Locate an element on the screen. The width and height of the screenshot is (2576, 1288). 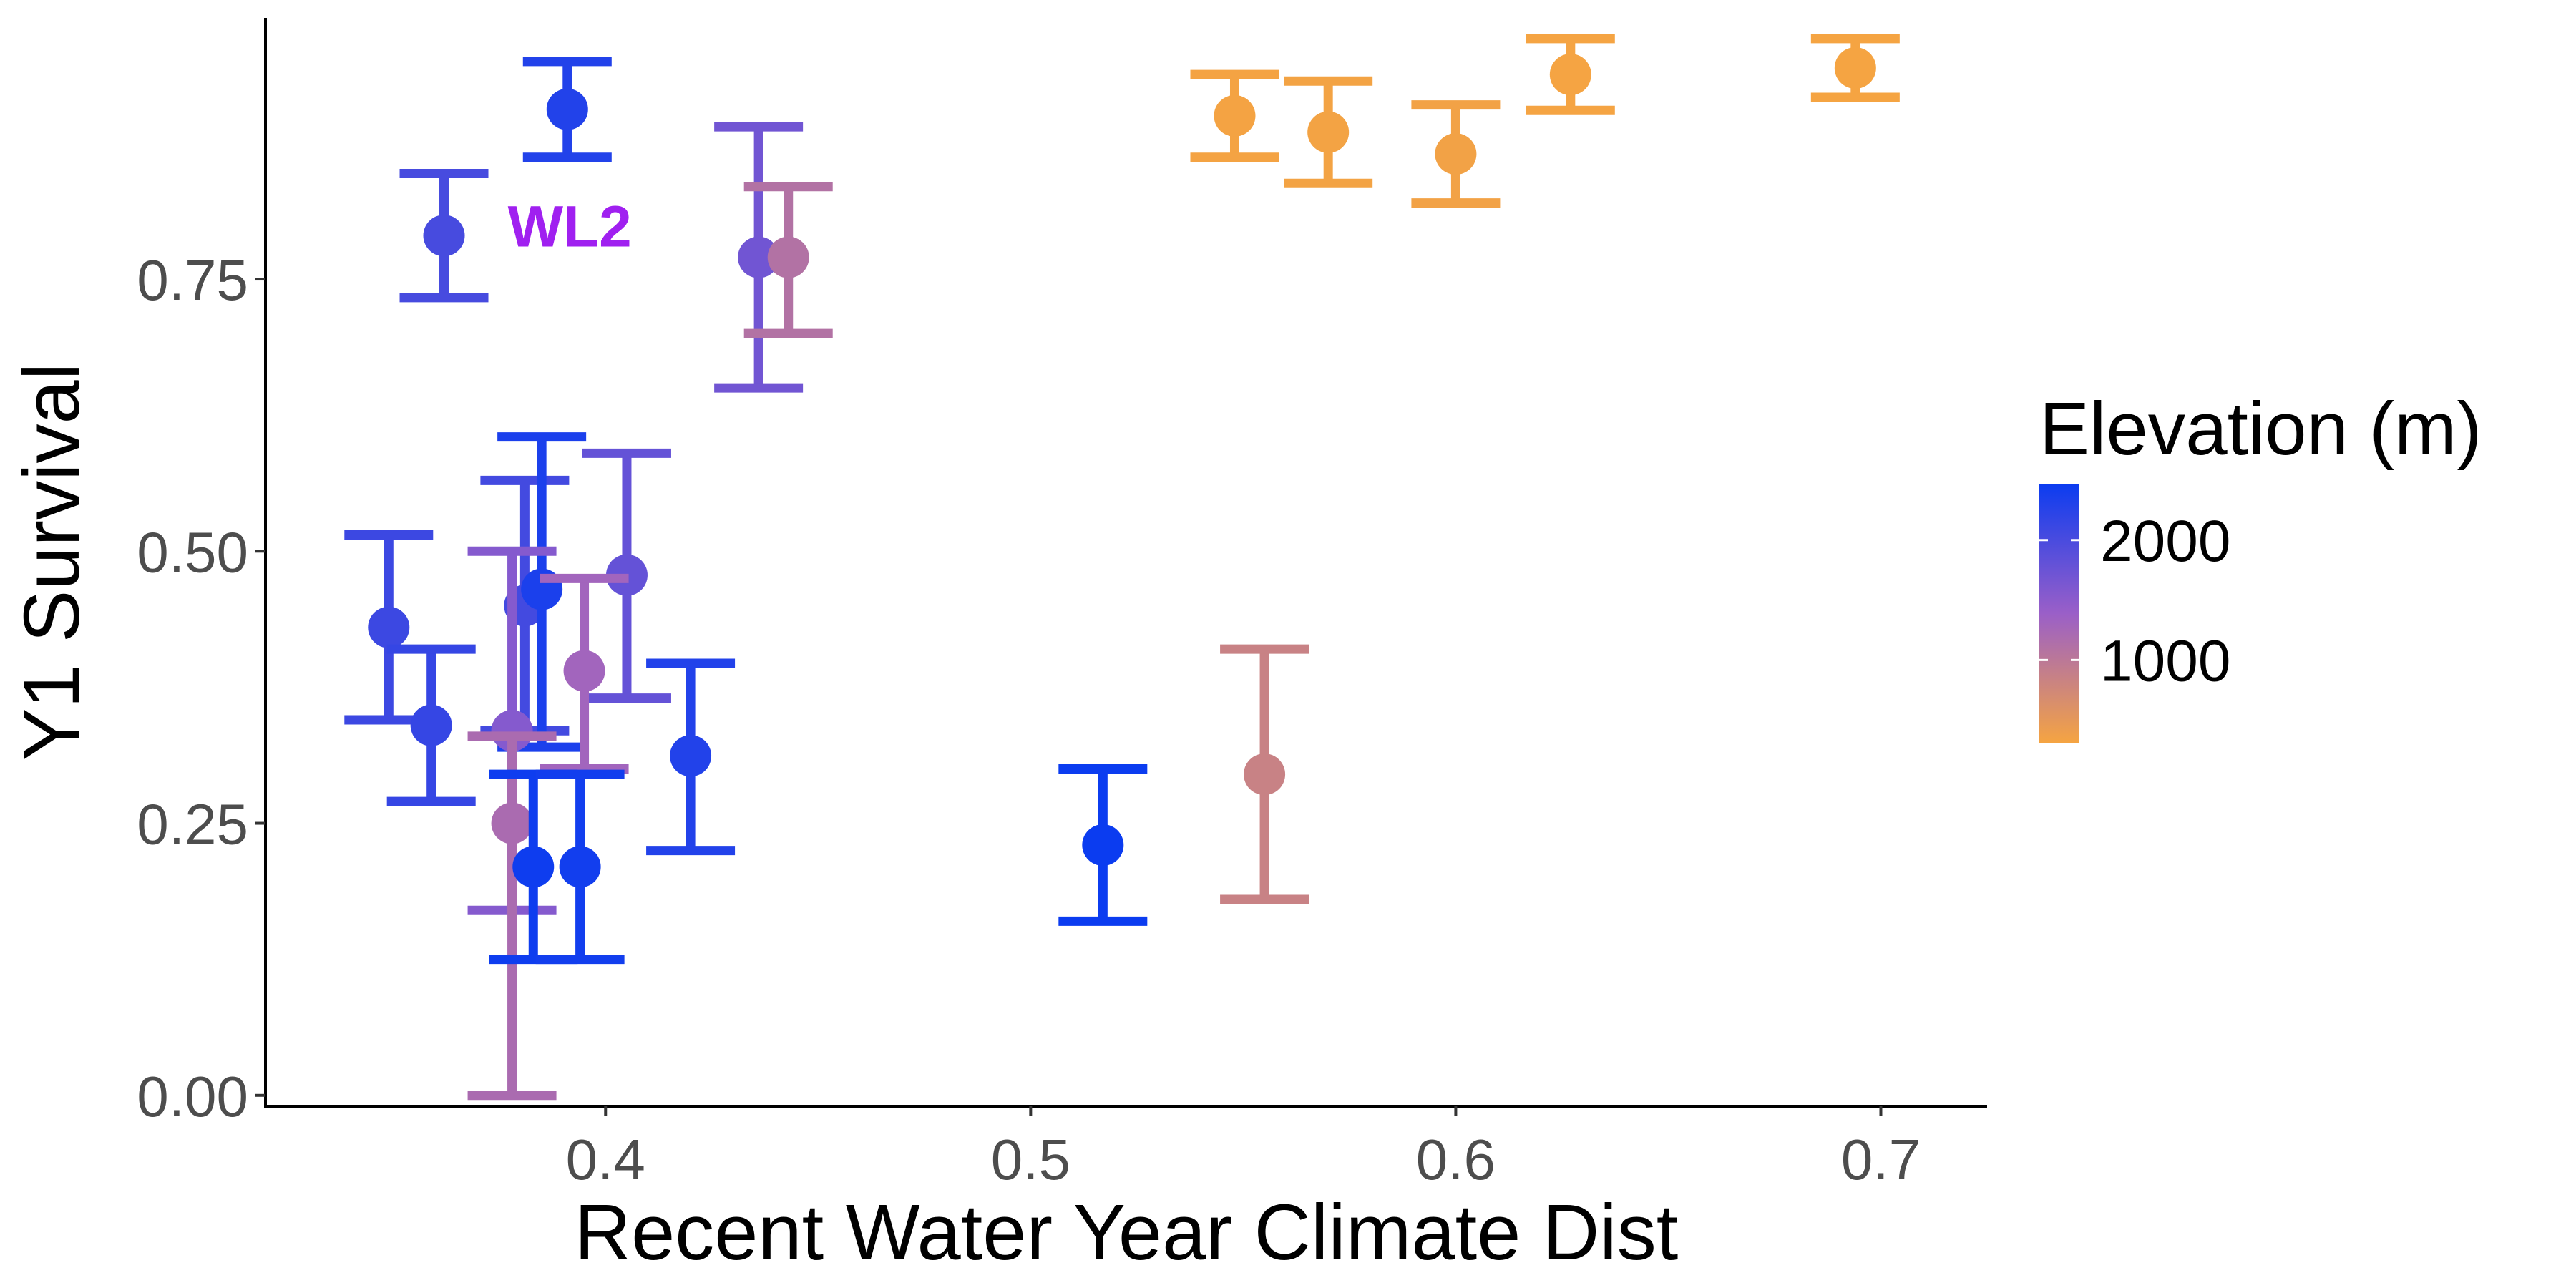
legend-title: Elevation (m) is located at coordinates (2260, 429).